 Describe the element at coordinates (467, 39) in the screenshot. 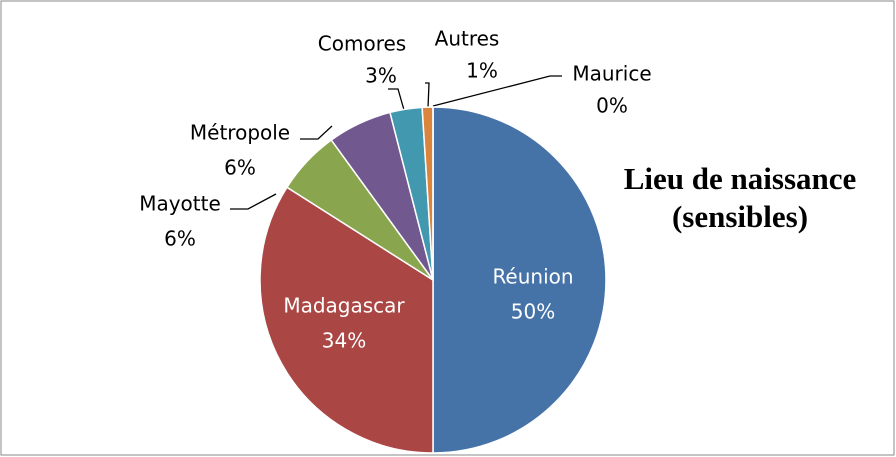

I see `slice-label: Autres` at that location.